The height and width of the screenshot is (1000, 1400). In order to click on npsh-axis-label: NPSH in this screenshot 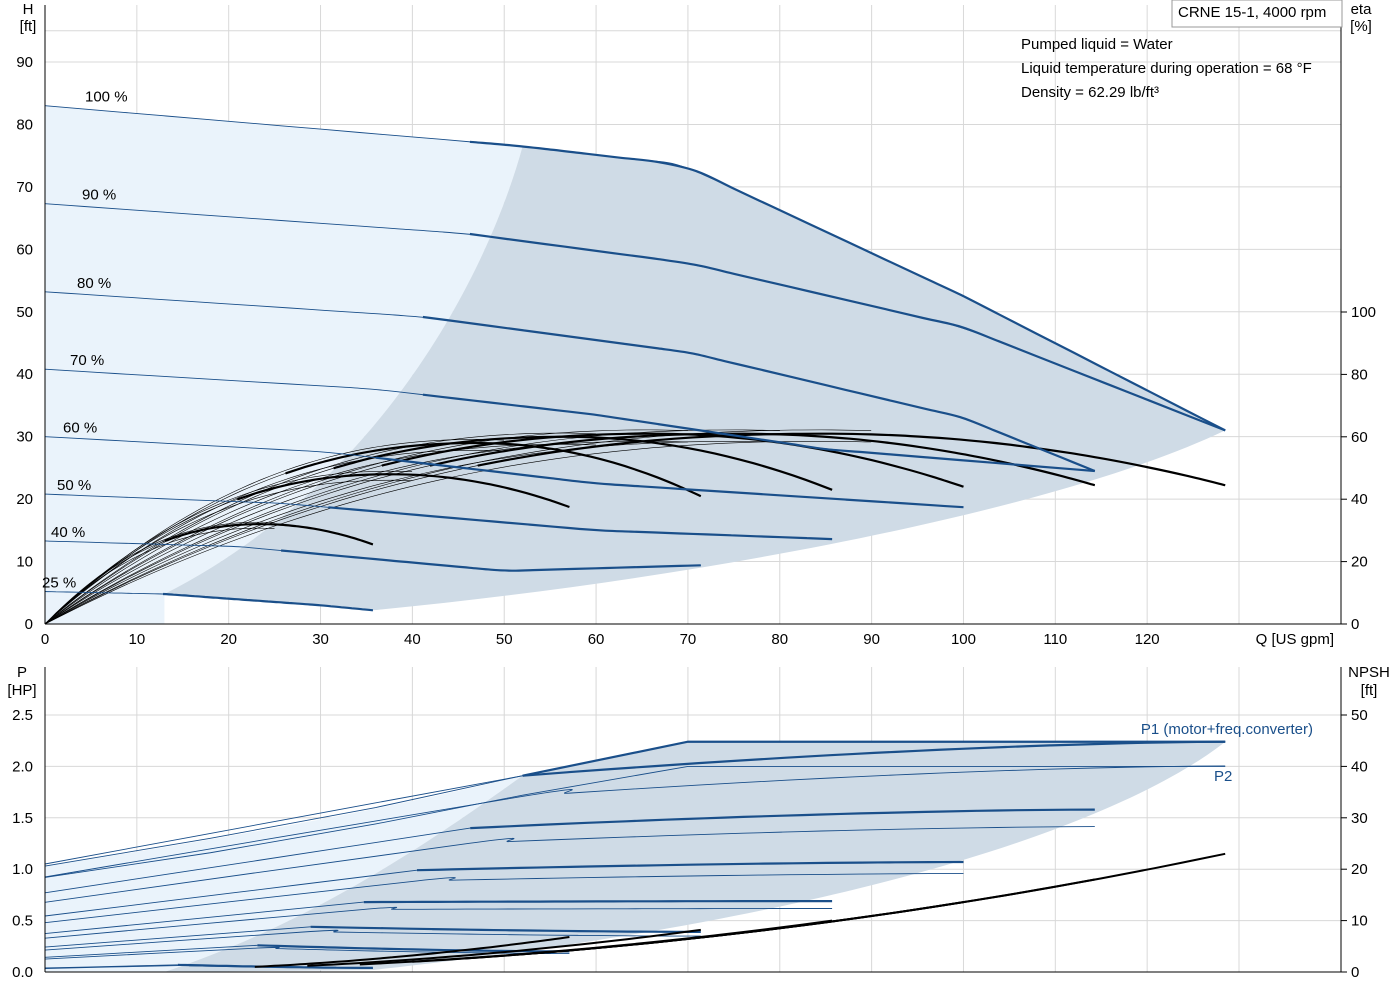, I will do `click(1369, 672)`.